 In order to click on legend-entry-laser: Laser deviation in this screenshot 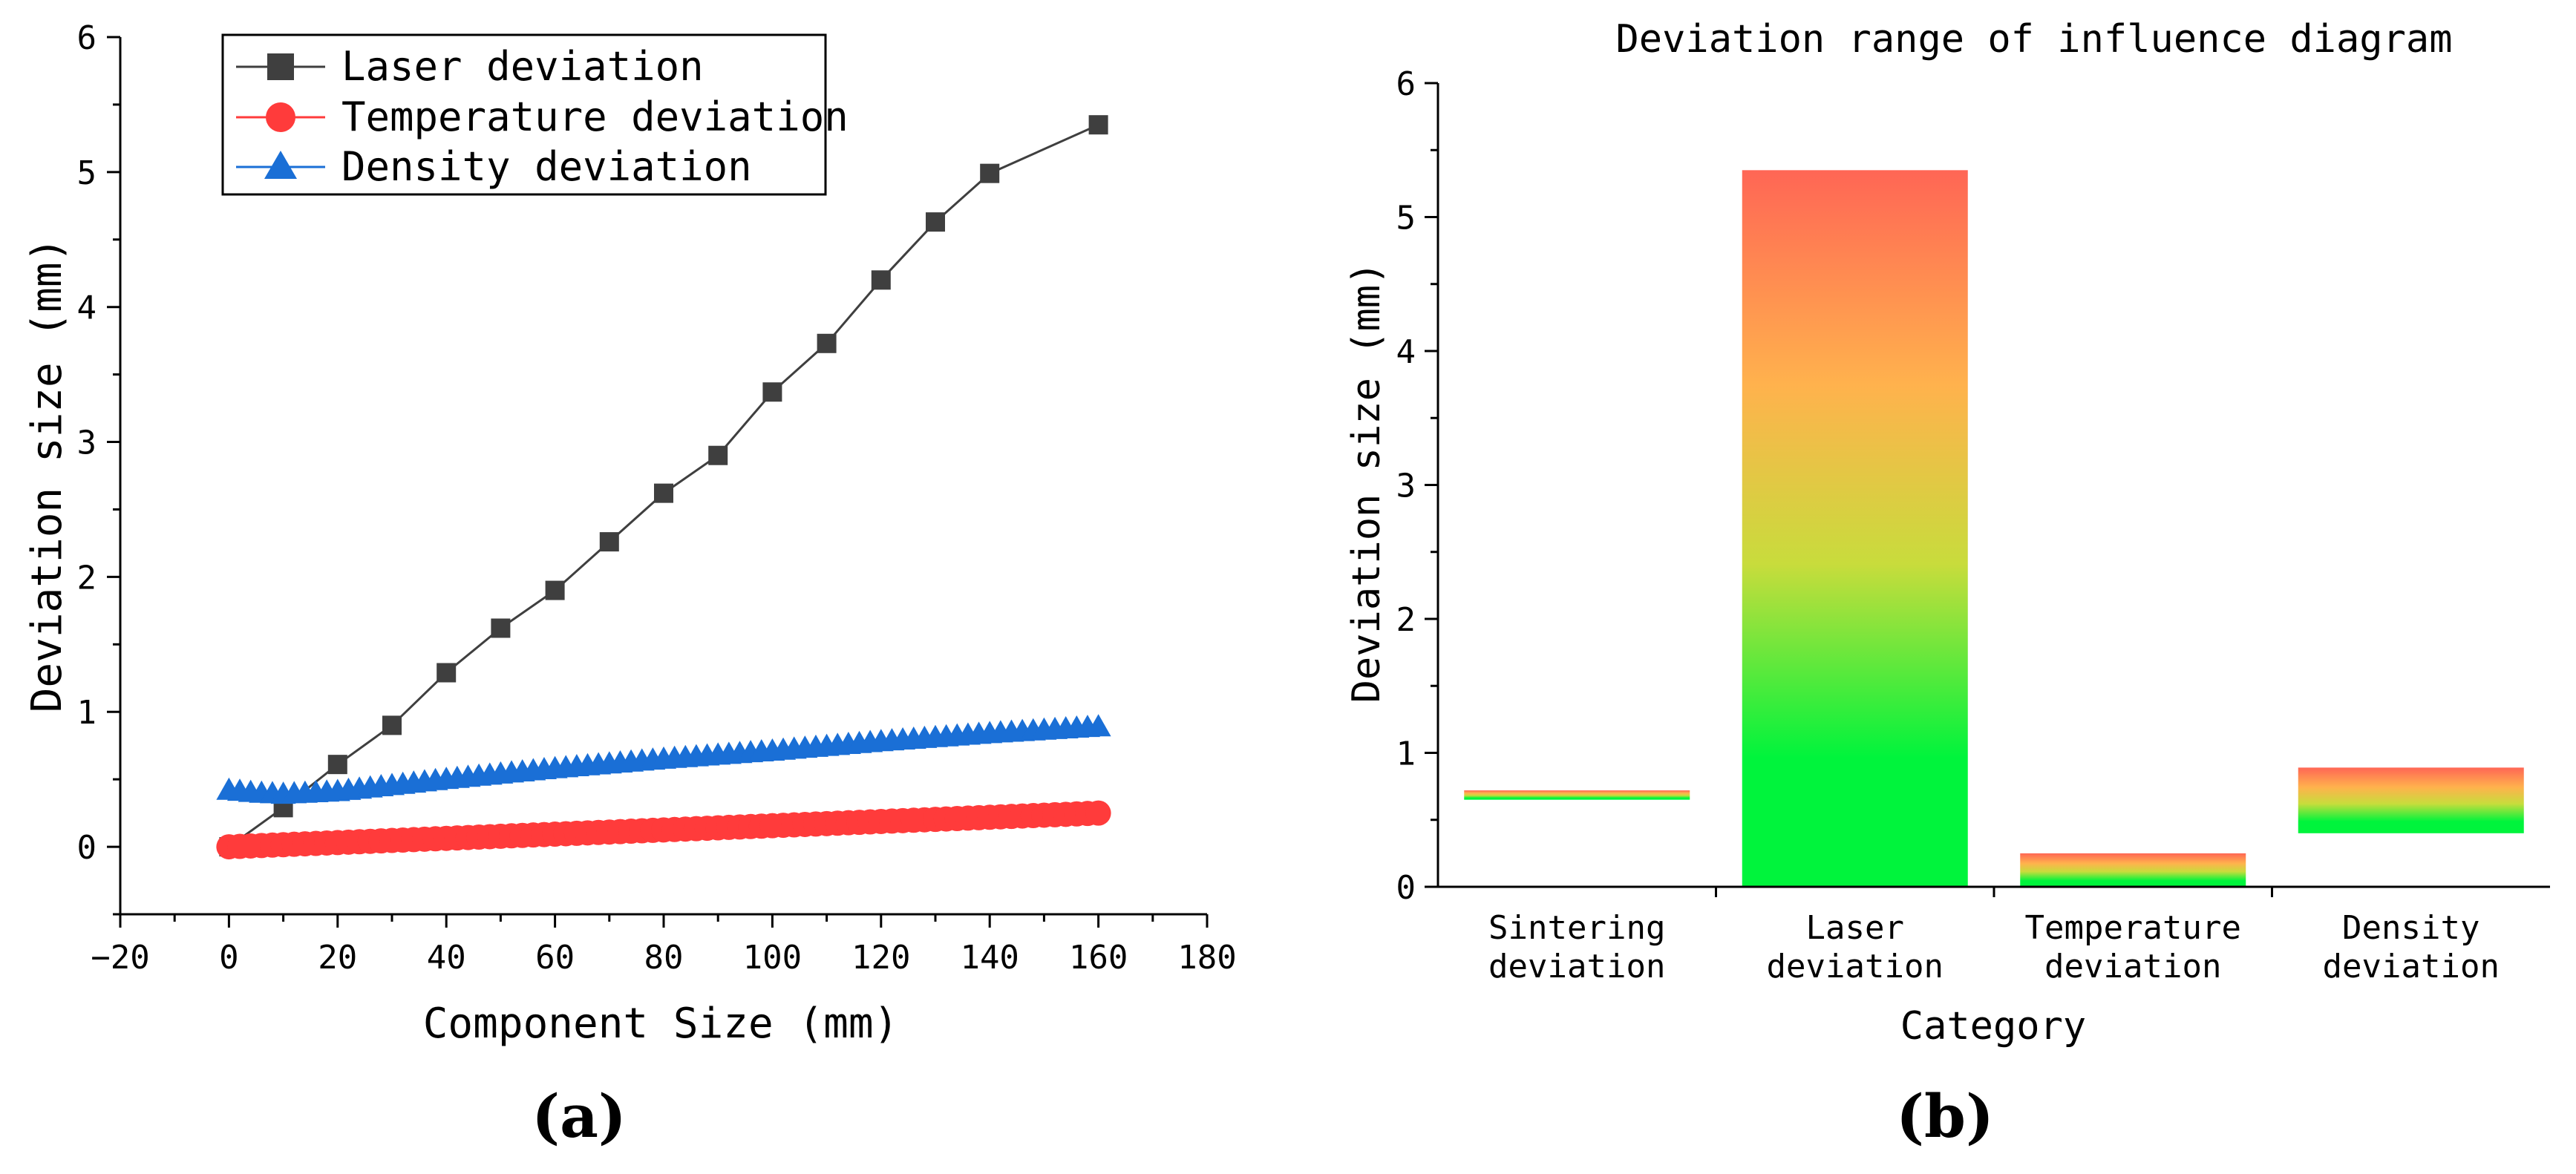, I will do `click(470, 66)`.